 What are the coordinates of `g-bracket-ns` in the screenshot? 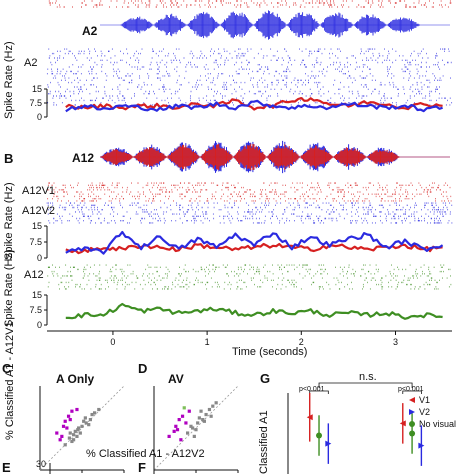 It's located at (365, 385).